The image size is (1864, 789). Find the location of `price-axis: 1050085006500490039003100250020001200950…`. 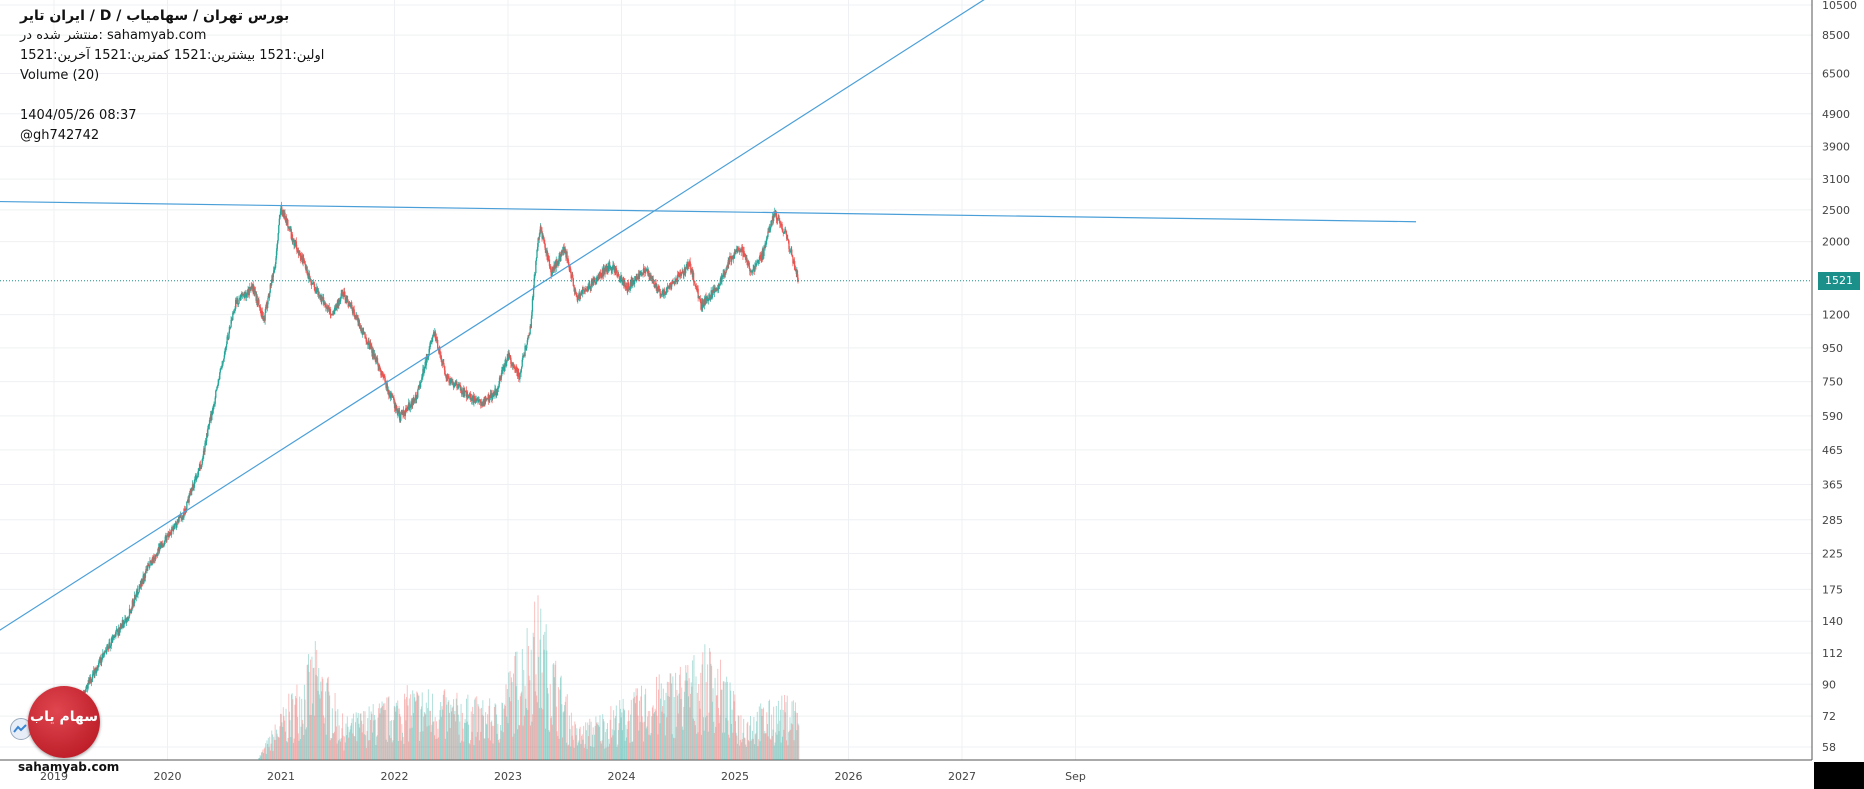

price-axis: 1050085006500490039003100250020001200950… is located at coordinates (1839, 377).